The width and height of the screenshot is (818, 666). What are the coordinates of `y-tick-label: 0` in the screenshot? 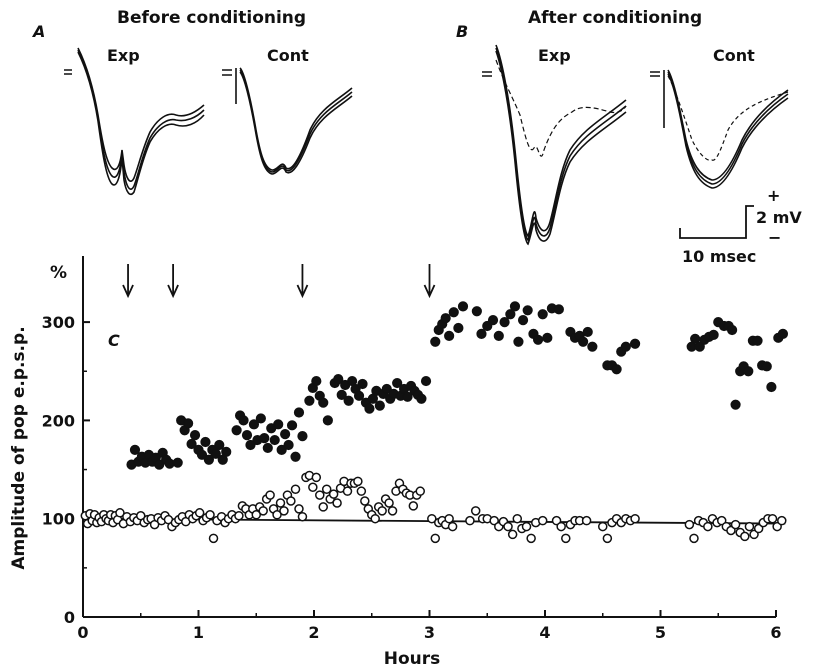 It's located at (69, 617).